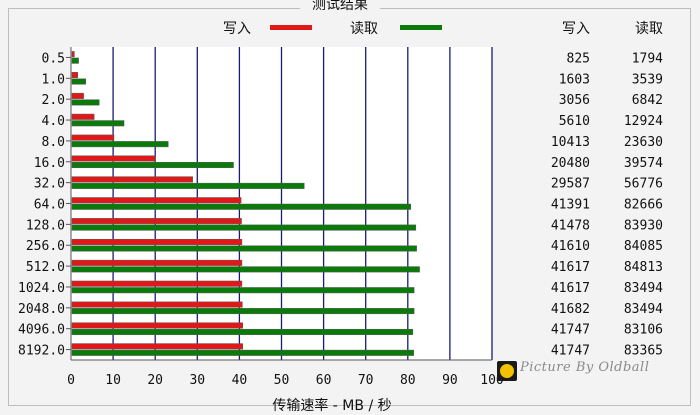 Image resolution: width=700 pixels, height=415 pixels. Describe the element at coordinates (570, 246) in the screenshot. I see `table-cell-write: 41610` at that location.